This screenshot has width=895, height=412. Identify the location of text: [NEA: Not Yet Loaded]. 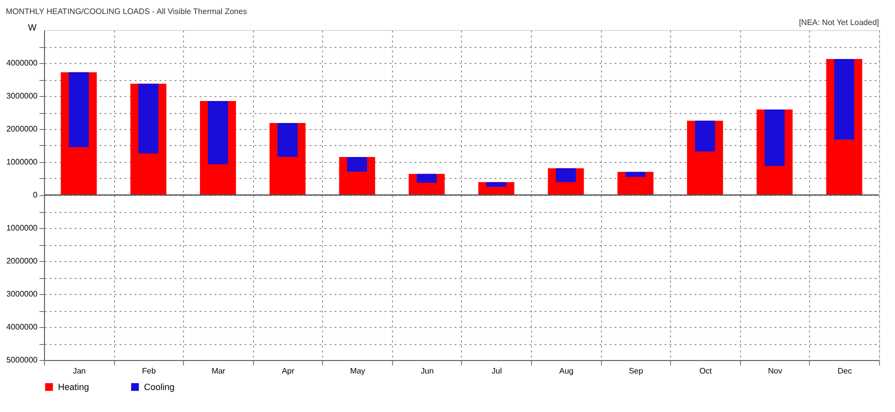
(838, 22).